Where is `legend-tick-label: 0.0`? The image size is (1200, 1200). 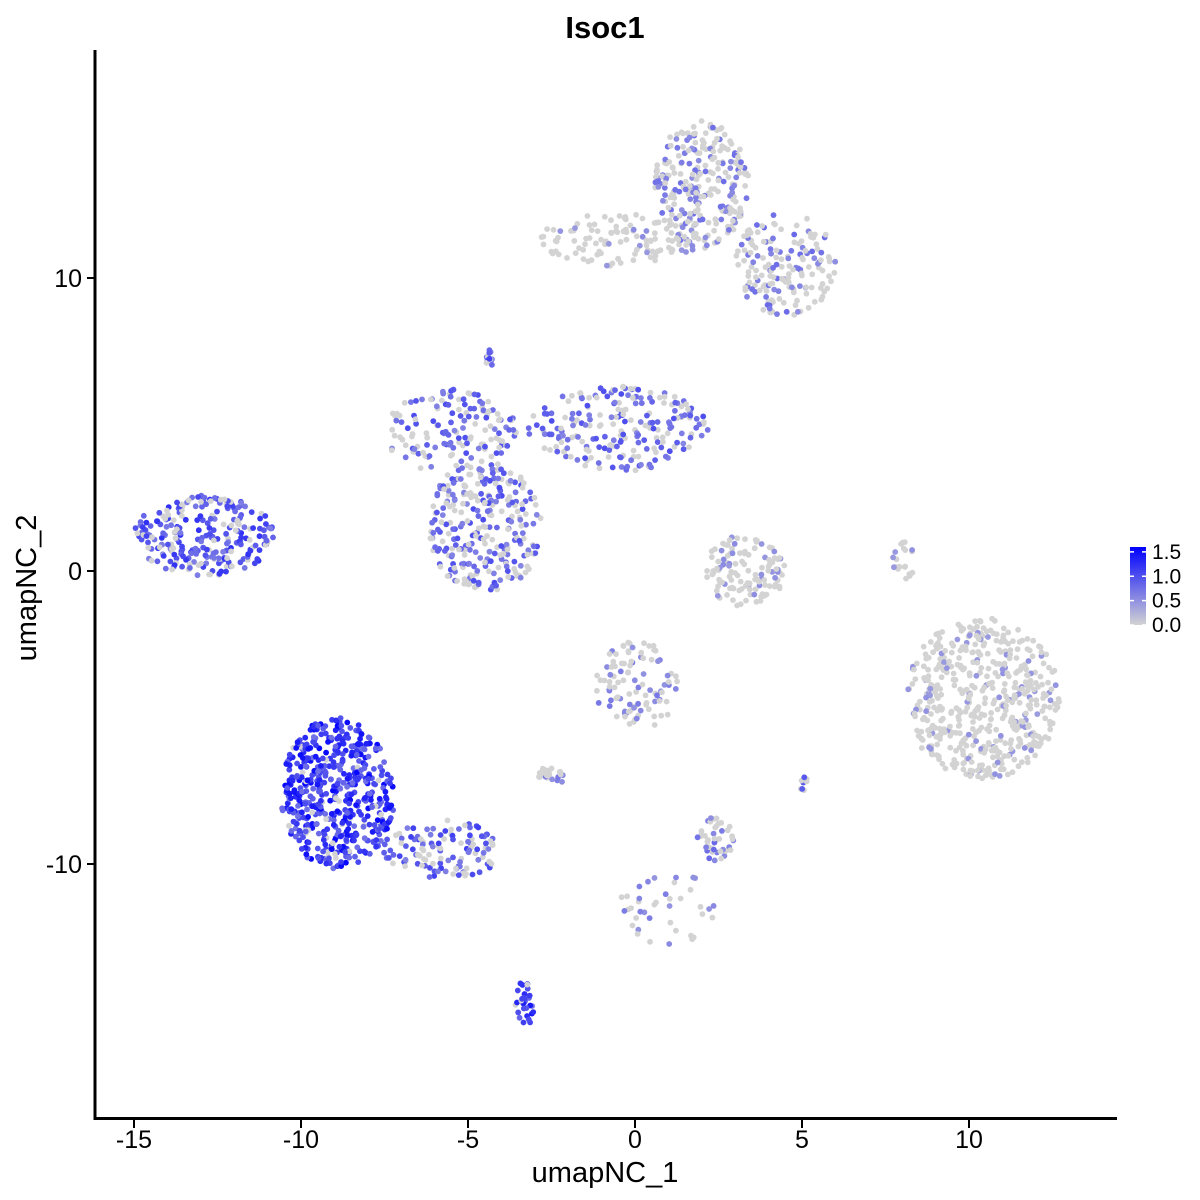
legend-tick-label: 0.0 is located at coordinates (1166, 625).